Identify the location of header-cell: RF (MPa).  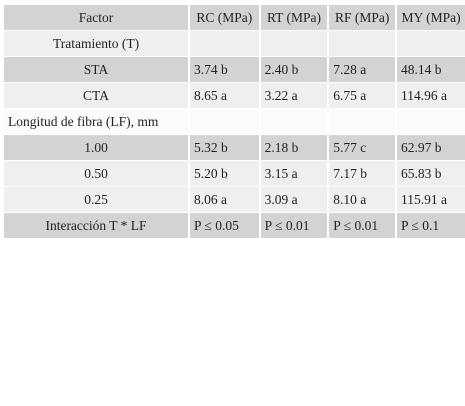
(363, 18).